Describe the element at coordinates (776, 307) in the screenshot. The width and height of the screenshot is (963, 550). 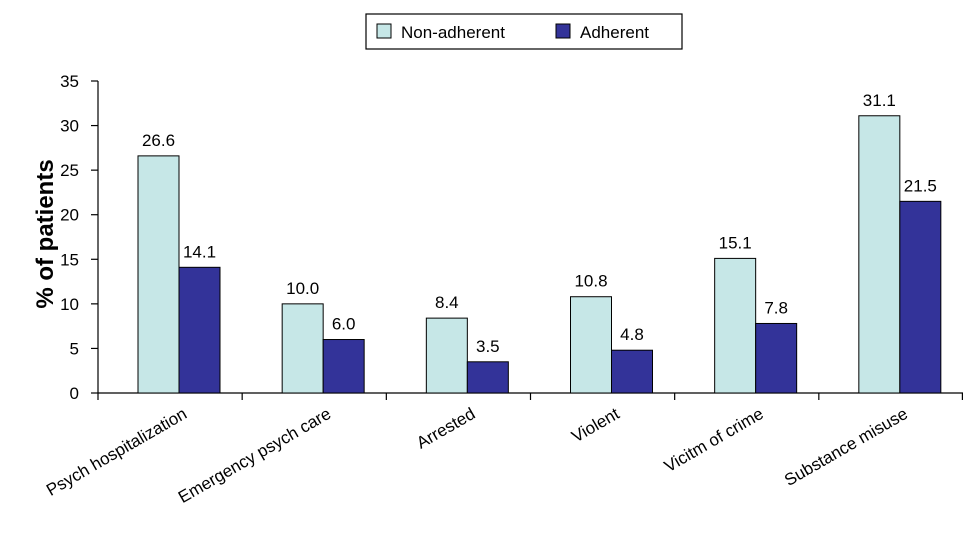
I see `data-label: 7.8` at that location.